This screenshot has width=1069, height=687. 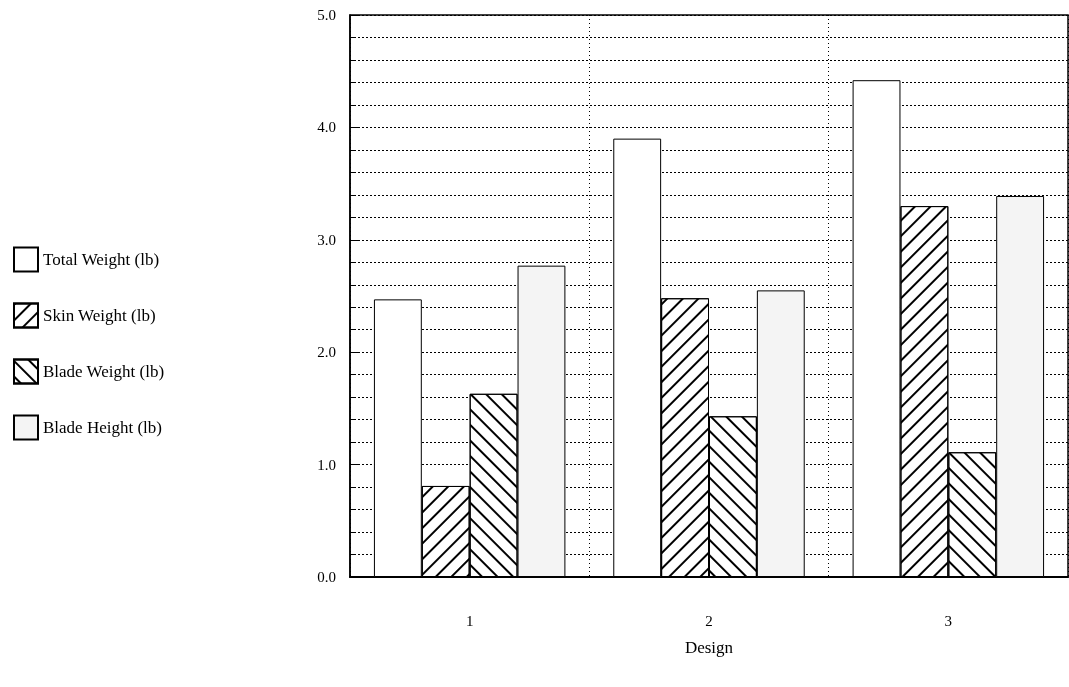 I want to click on legend-label: Skin Weight (lb), so click(x=99, y=315).